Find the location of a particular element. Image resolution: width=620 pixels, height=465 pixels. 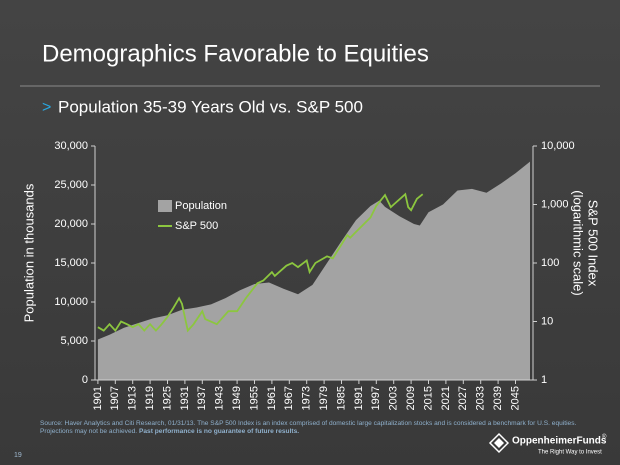

x-tick-label: 2027 is located at coordinates (463, 398).